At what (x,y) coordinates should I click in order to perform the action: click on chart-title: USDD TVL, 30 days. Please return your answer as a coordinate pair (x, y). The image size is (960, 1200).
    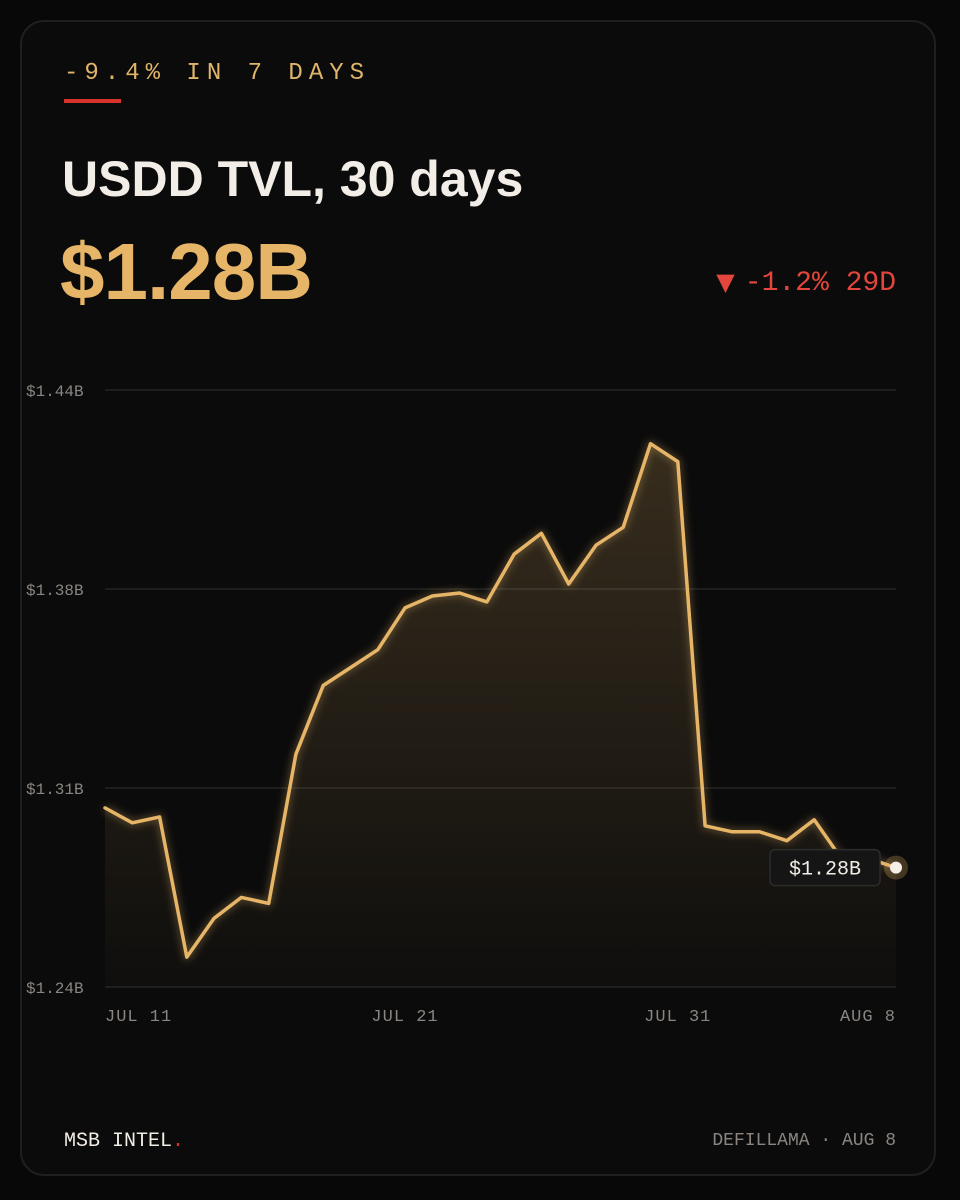
    Looking at the image, I should click on (293, 179).